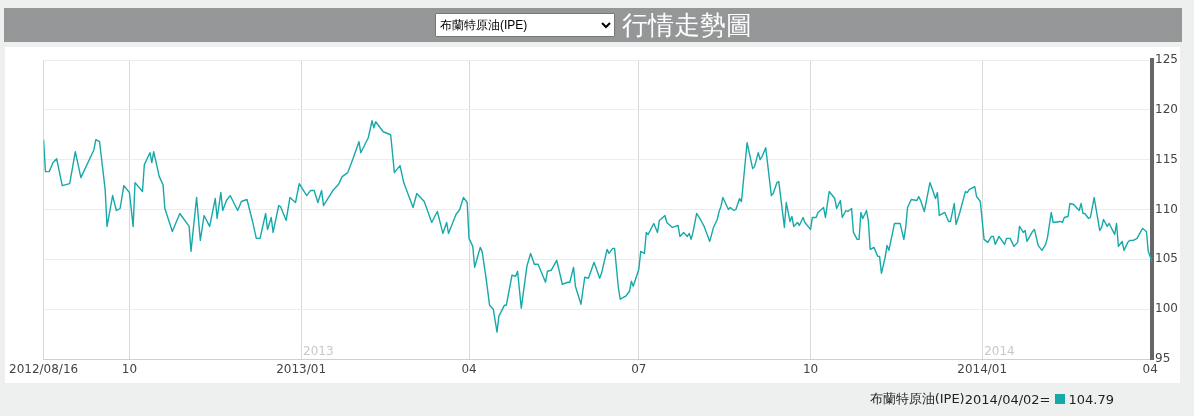 The width and height of the screenshot is (1194, 416). I want to click on x-tick-label: 2013/01, so click(301, 369).